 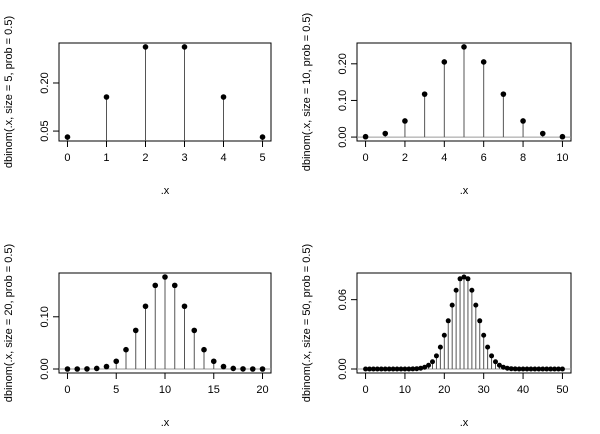 What do you see at coordinates (307, 323) in the screenshot?
I see `y-axis-title: dbinom(.x, size = 50, prob = 0.5)` at bounding box center [307, 323].